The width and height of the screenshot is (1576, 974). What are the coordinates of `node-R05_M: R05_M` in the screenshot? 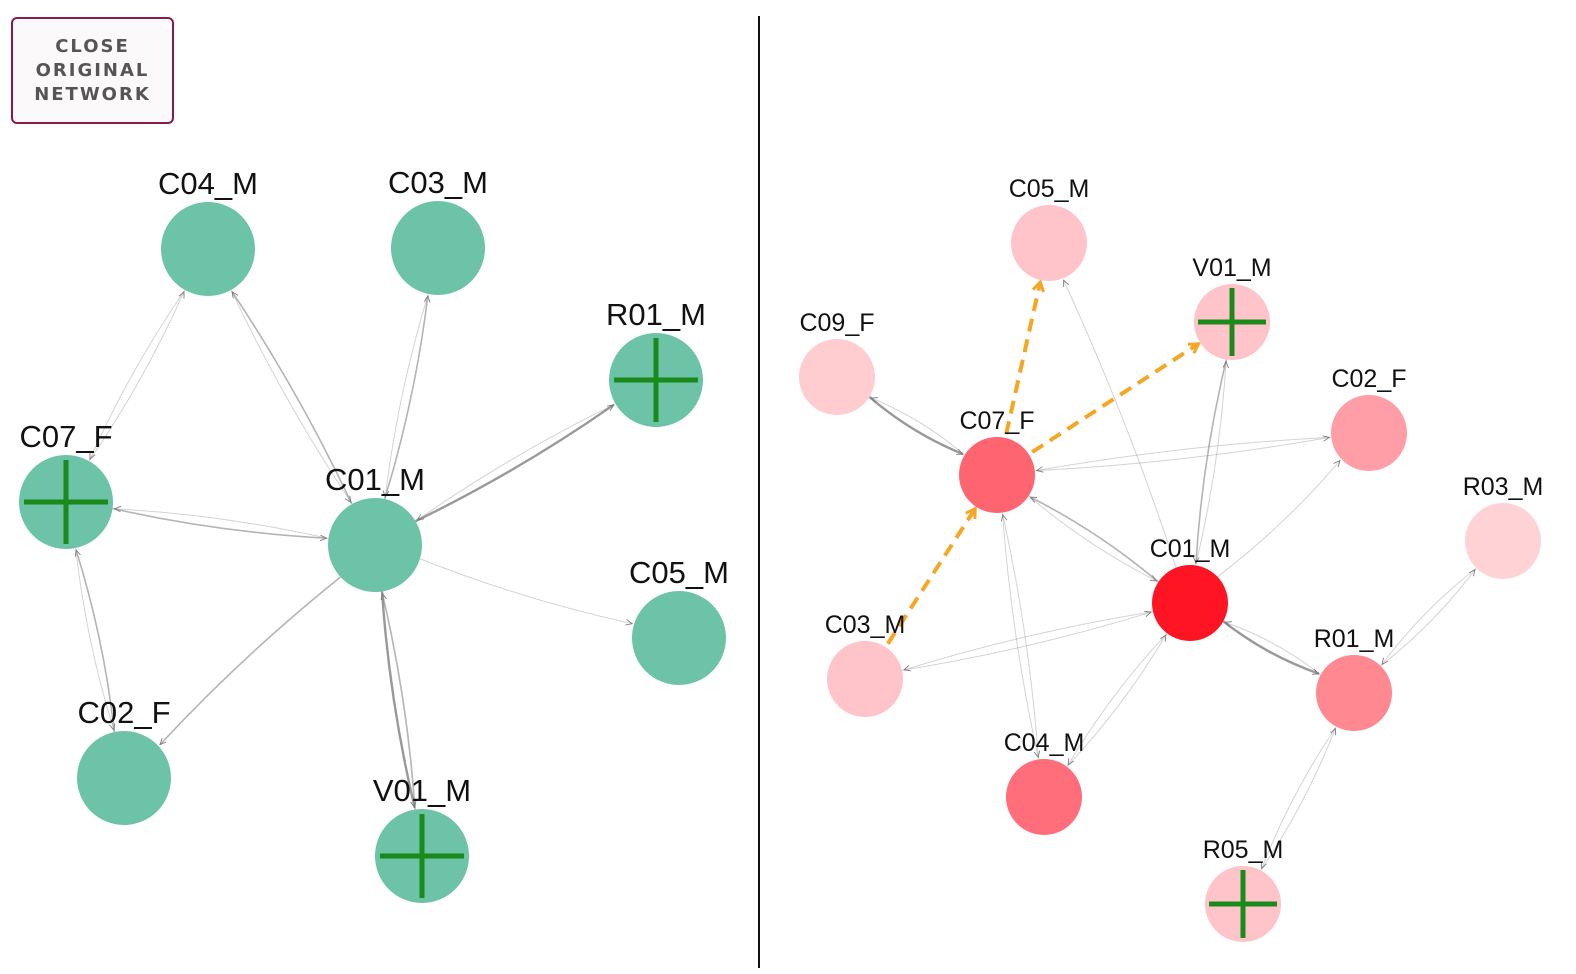 It's located at (1243, 889).